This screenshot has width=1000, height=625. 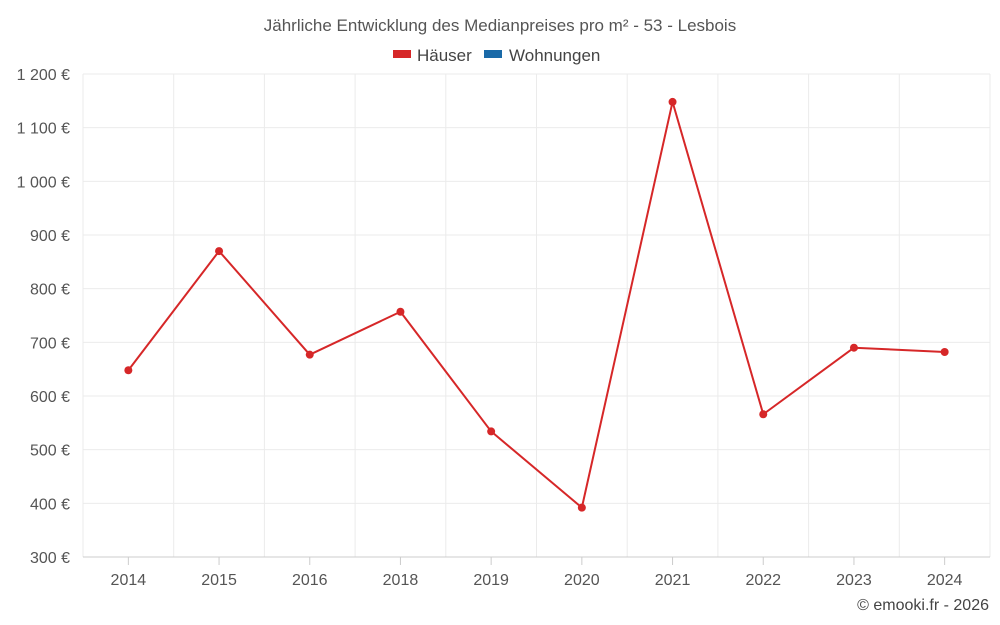 What do you see at coordinates (854, 580) in the screenshot?
I see `x-tick-label: 2023` at bounding box center [854, 580].